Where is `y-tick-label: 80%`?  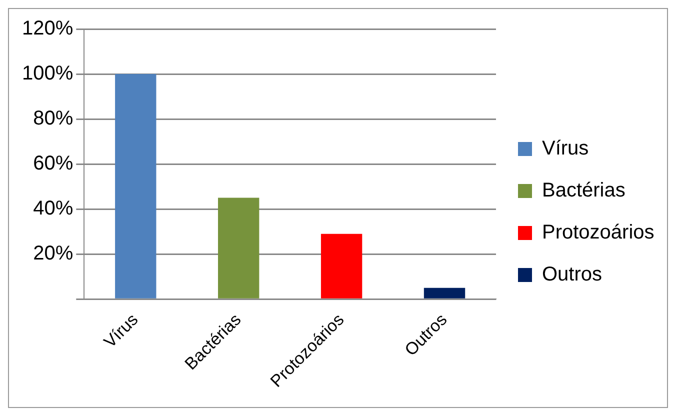 y-tick-label: 80% is located at coordinates (53, 119).